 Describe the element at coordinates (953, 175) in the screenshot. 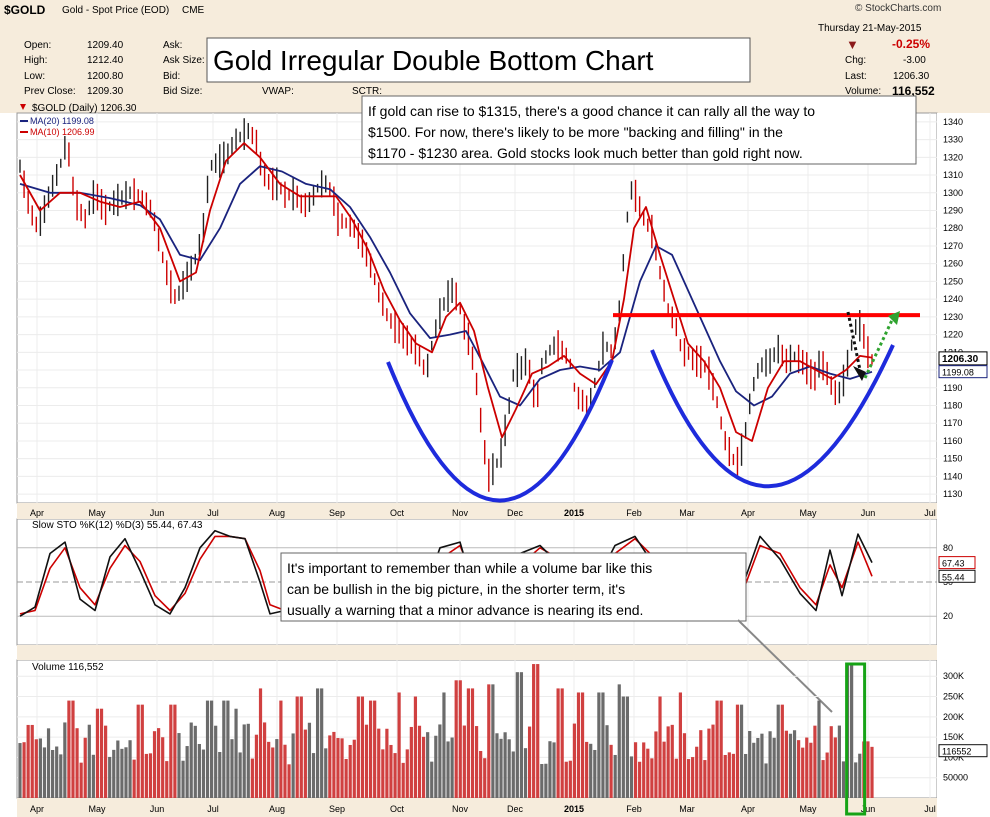

I see `price-tick-label: 1310` at that location.